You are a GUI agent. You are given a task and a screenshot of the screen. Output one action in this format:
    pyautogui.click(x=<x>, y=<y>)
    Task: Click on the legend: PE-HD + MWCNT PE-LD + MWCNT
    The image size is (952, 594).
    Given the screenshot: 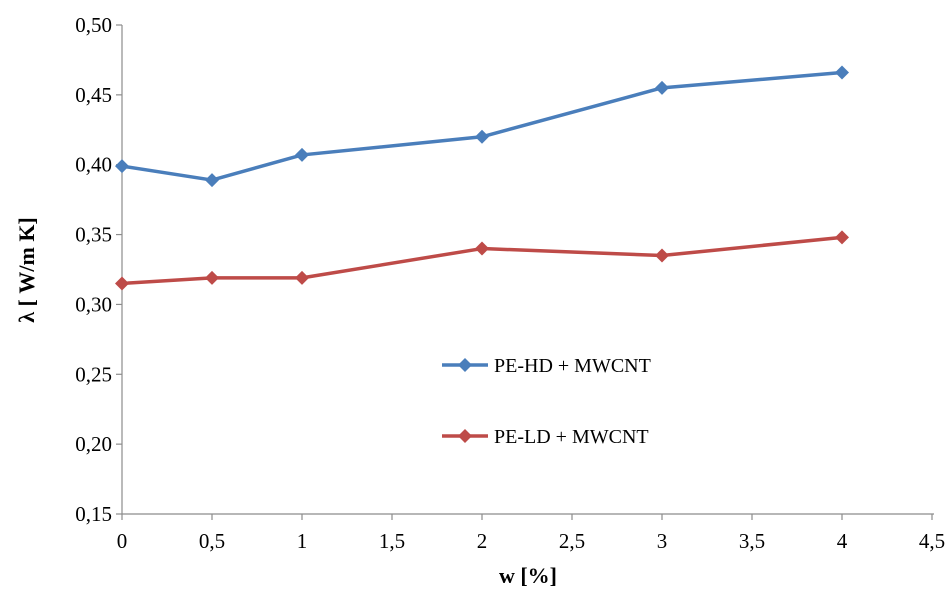 What is the action you would take?
    pyautogui.click(x=546, y=401)
    